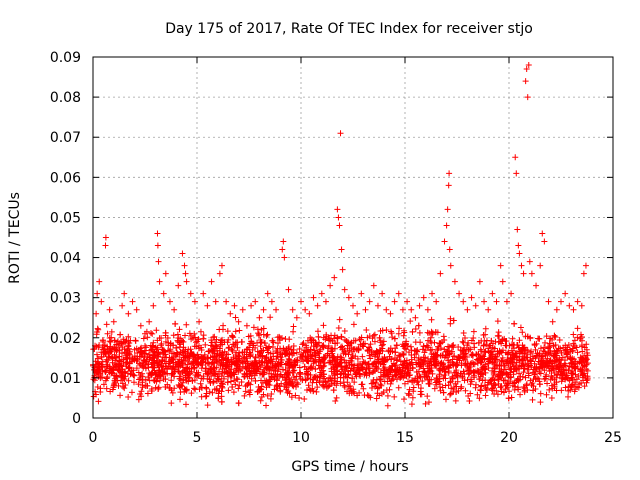  Describe the element at coordinates (65, 218) in the screenshot. I see `y-tick-label: 0.05` at that location.